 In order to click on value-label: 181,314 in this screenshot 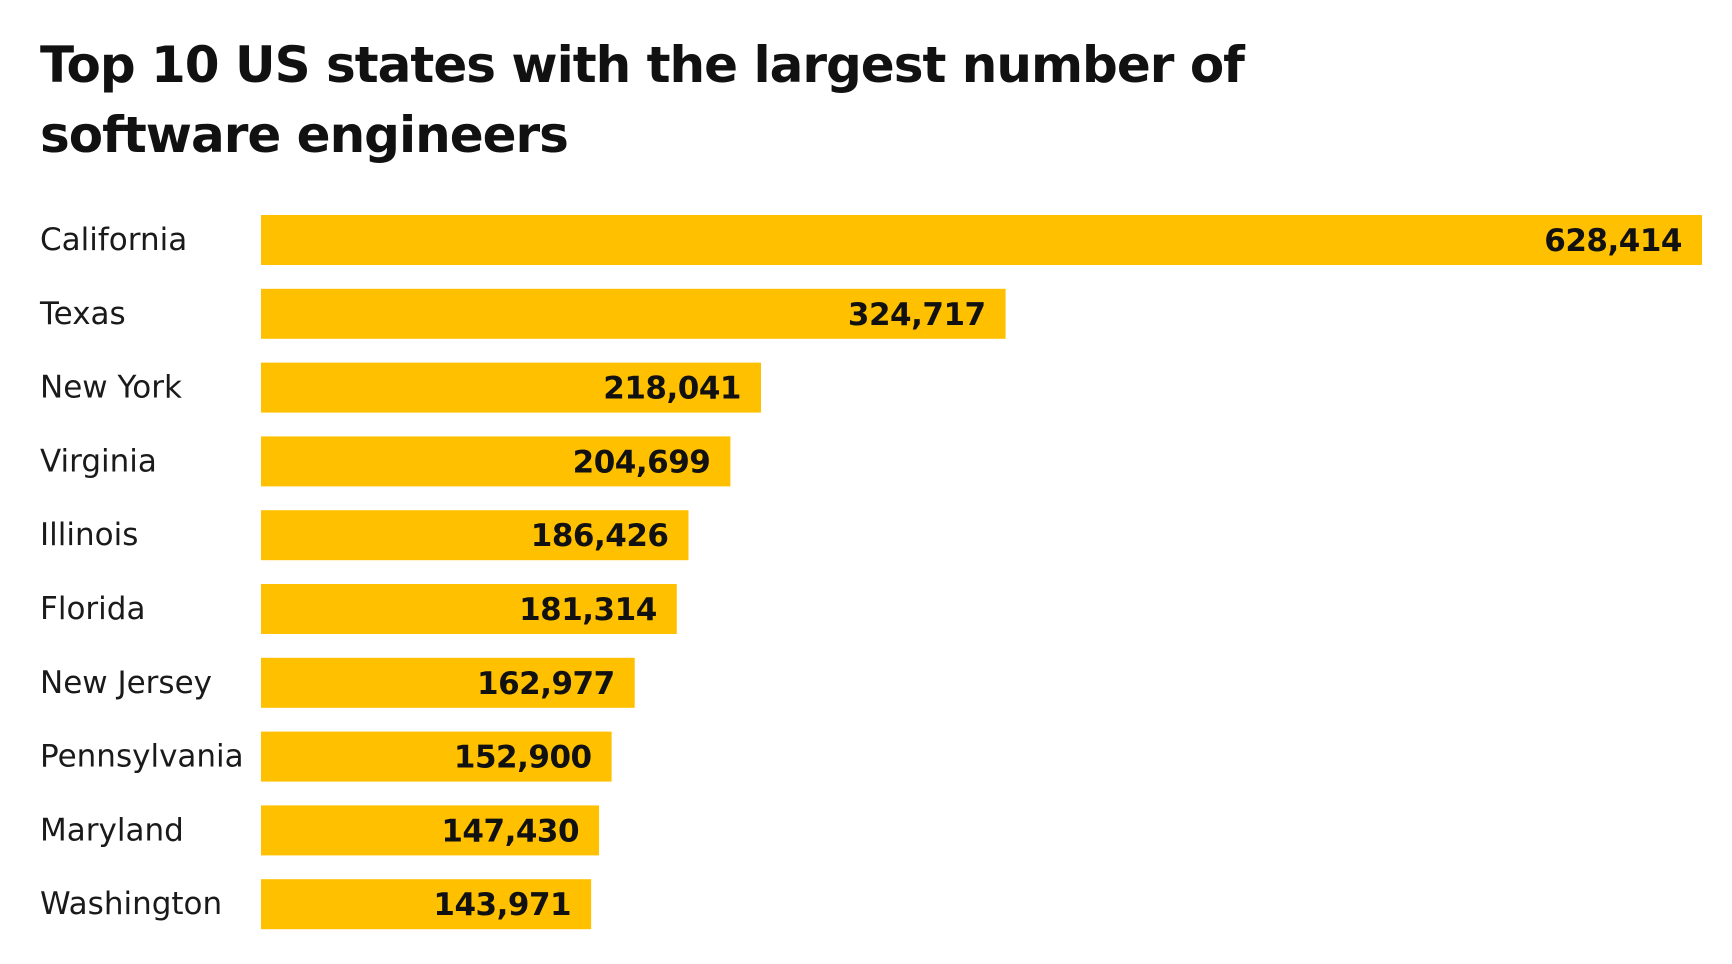, I will do `click(588, 610)`.